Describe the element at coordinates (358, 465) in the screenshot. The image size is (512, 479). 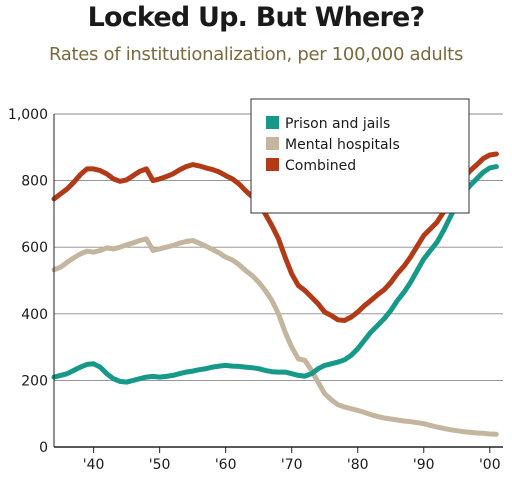
I see `x-tick-label: '80` at that location.